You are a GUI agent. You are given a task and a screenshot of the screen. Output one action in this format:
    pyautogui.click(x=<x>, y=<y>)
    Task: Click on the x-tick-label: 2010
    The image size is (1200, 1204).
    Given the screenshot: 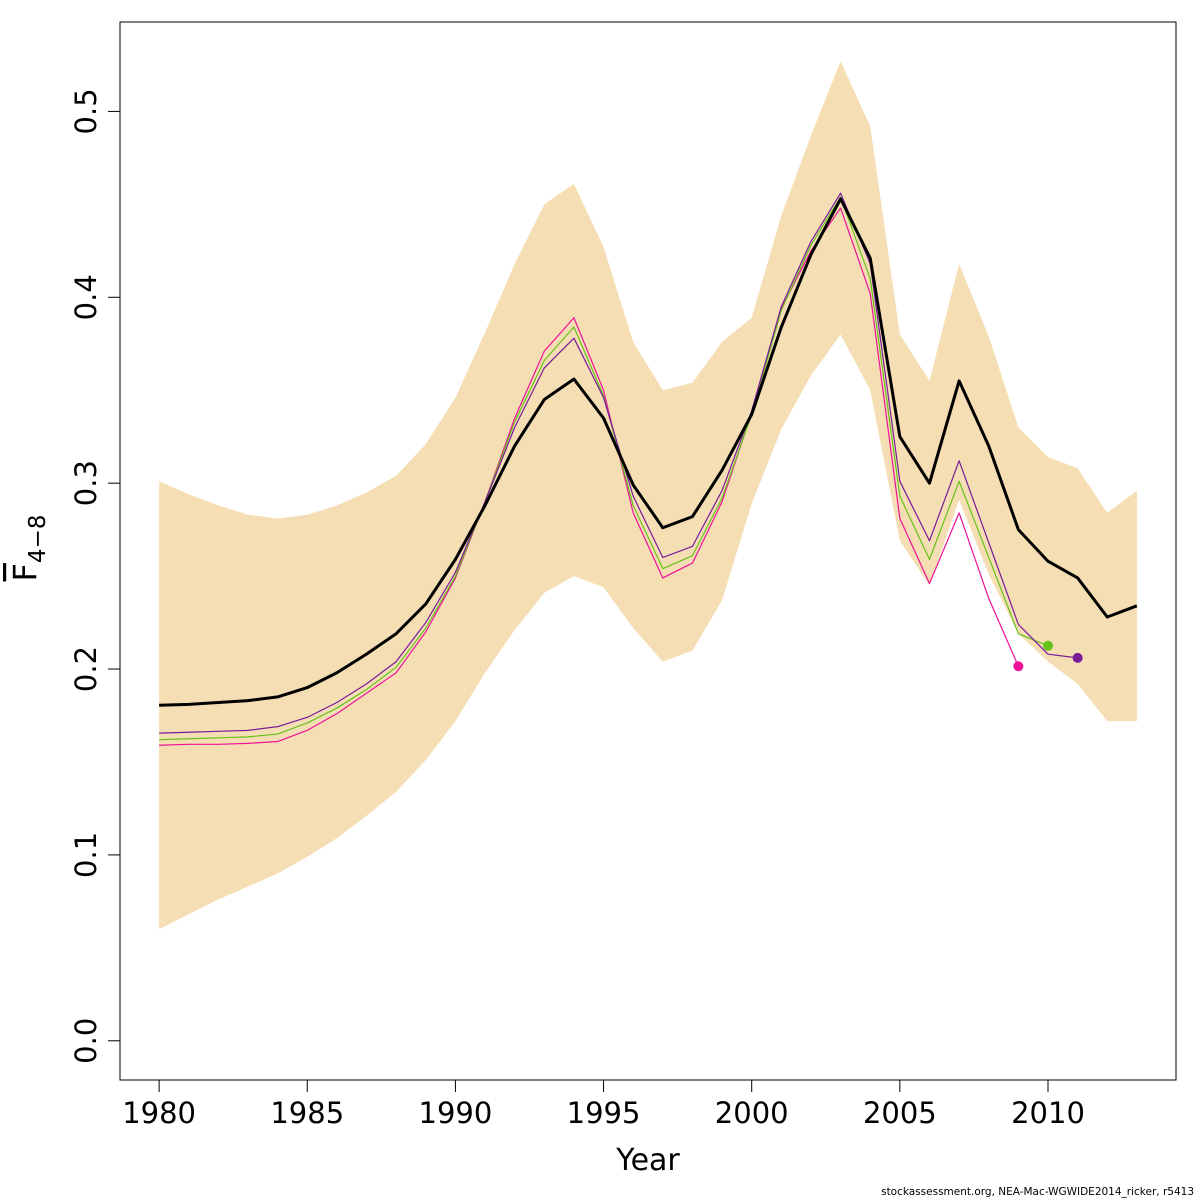 What is the action you would take?
    pyautogui.click(x=1048, y=1113)
    